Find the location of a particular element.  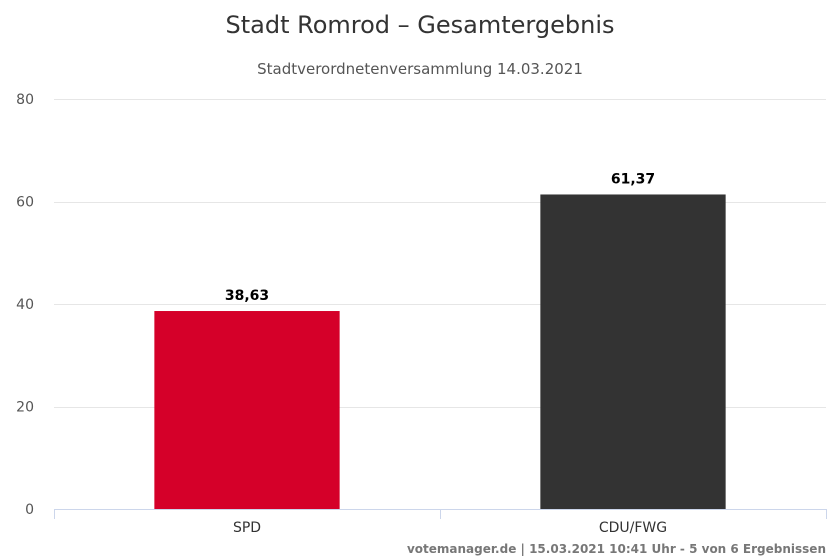

y-tick-label: 40 is located at coordinates (25, 305).